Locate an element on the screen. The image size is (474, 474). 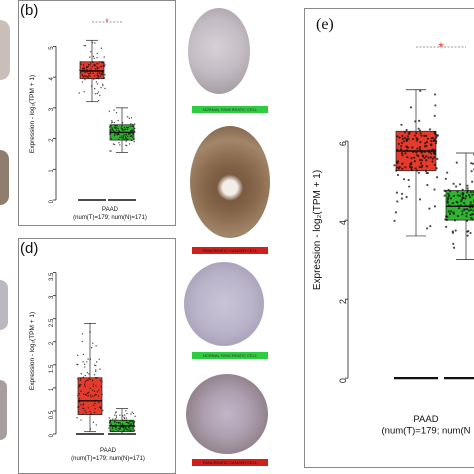
chart-b-x-axis-label: PAAD is located at coordinates (110, 210).